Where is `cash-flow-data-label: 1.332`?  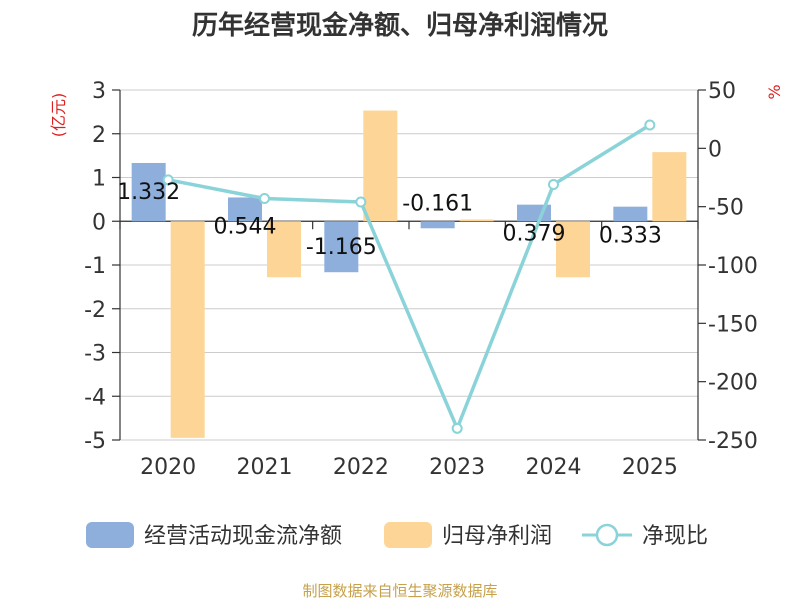
cash-flow-data-label: 1.332 is located at coordinates (148, 192).